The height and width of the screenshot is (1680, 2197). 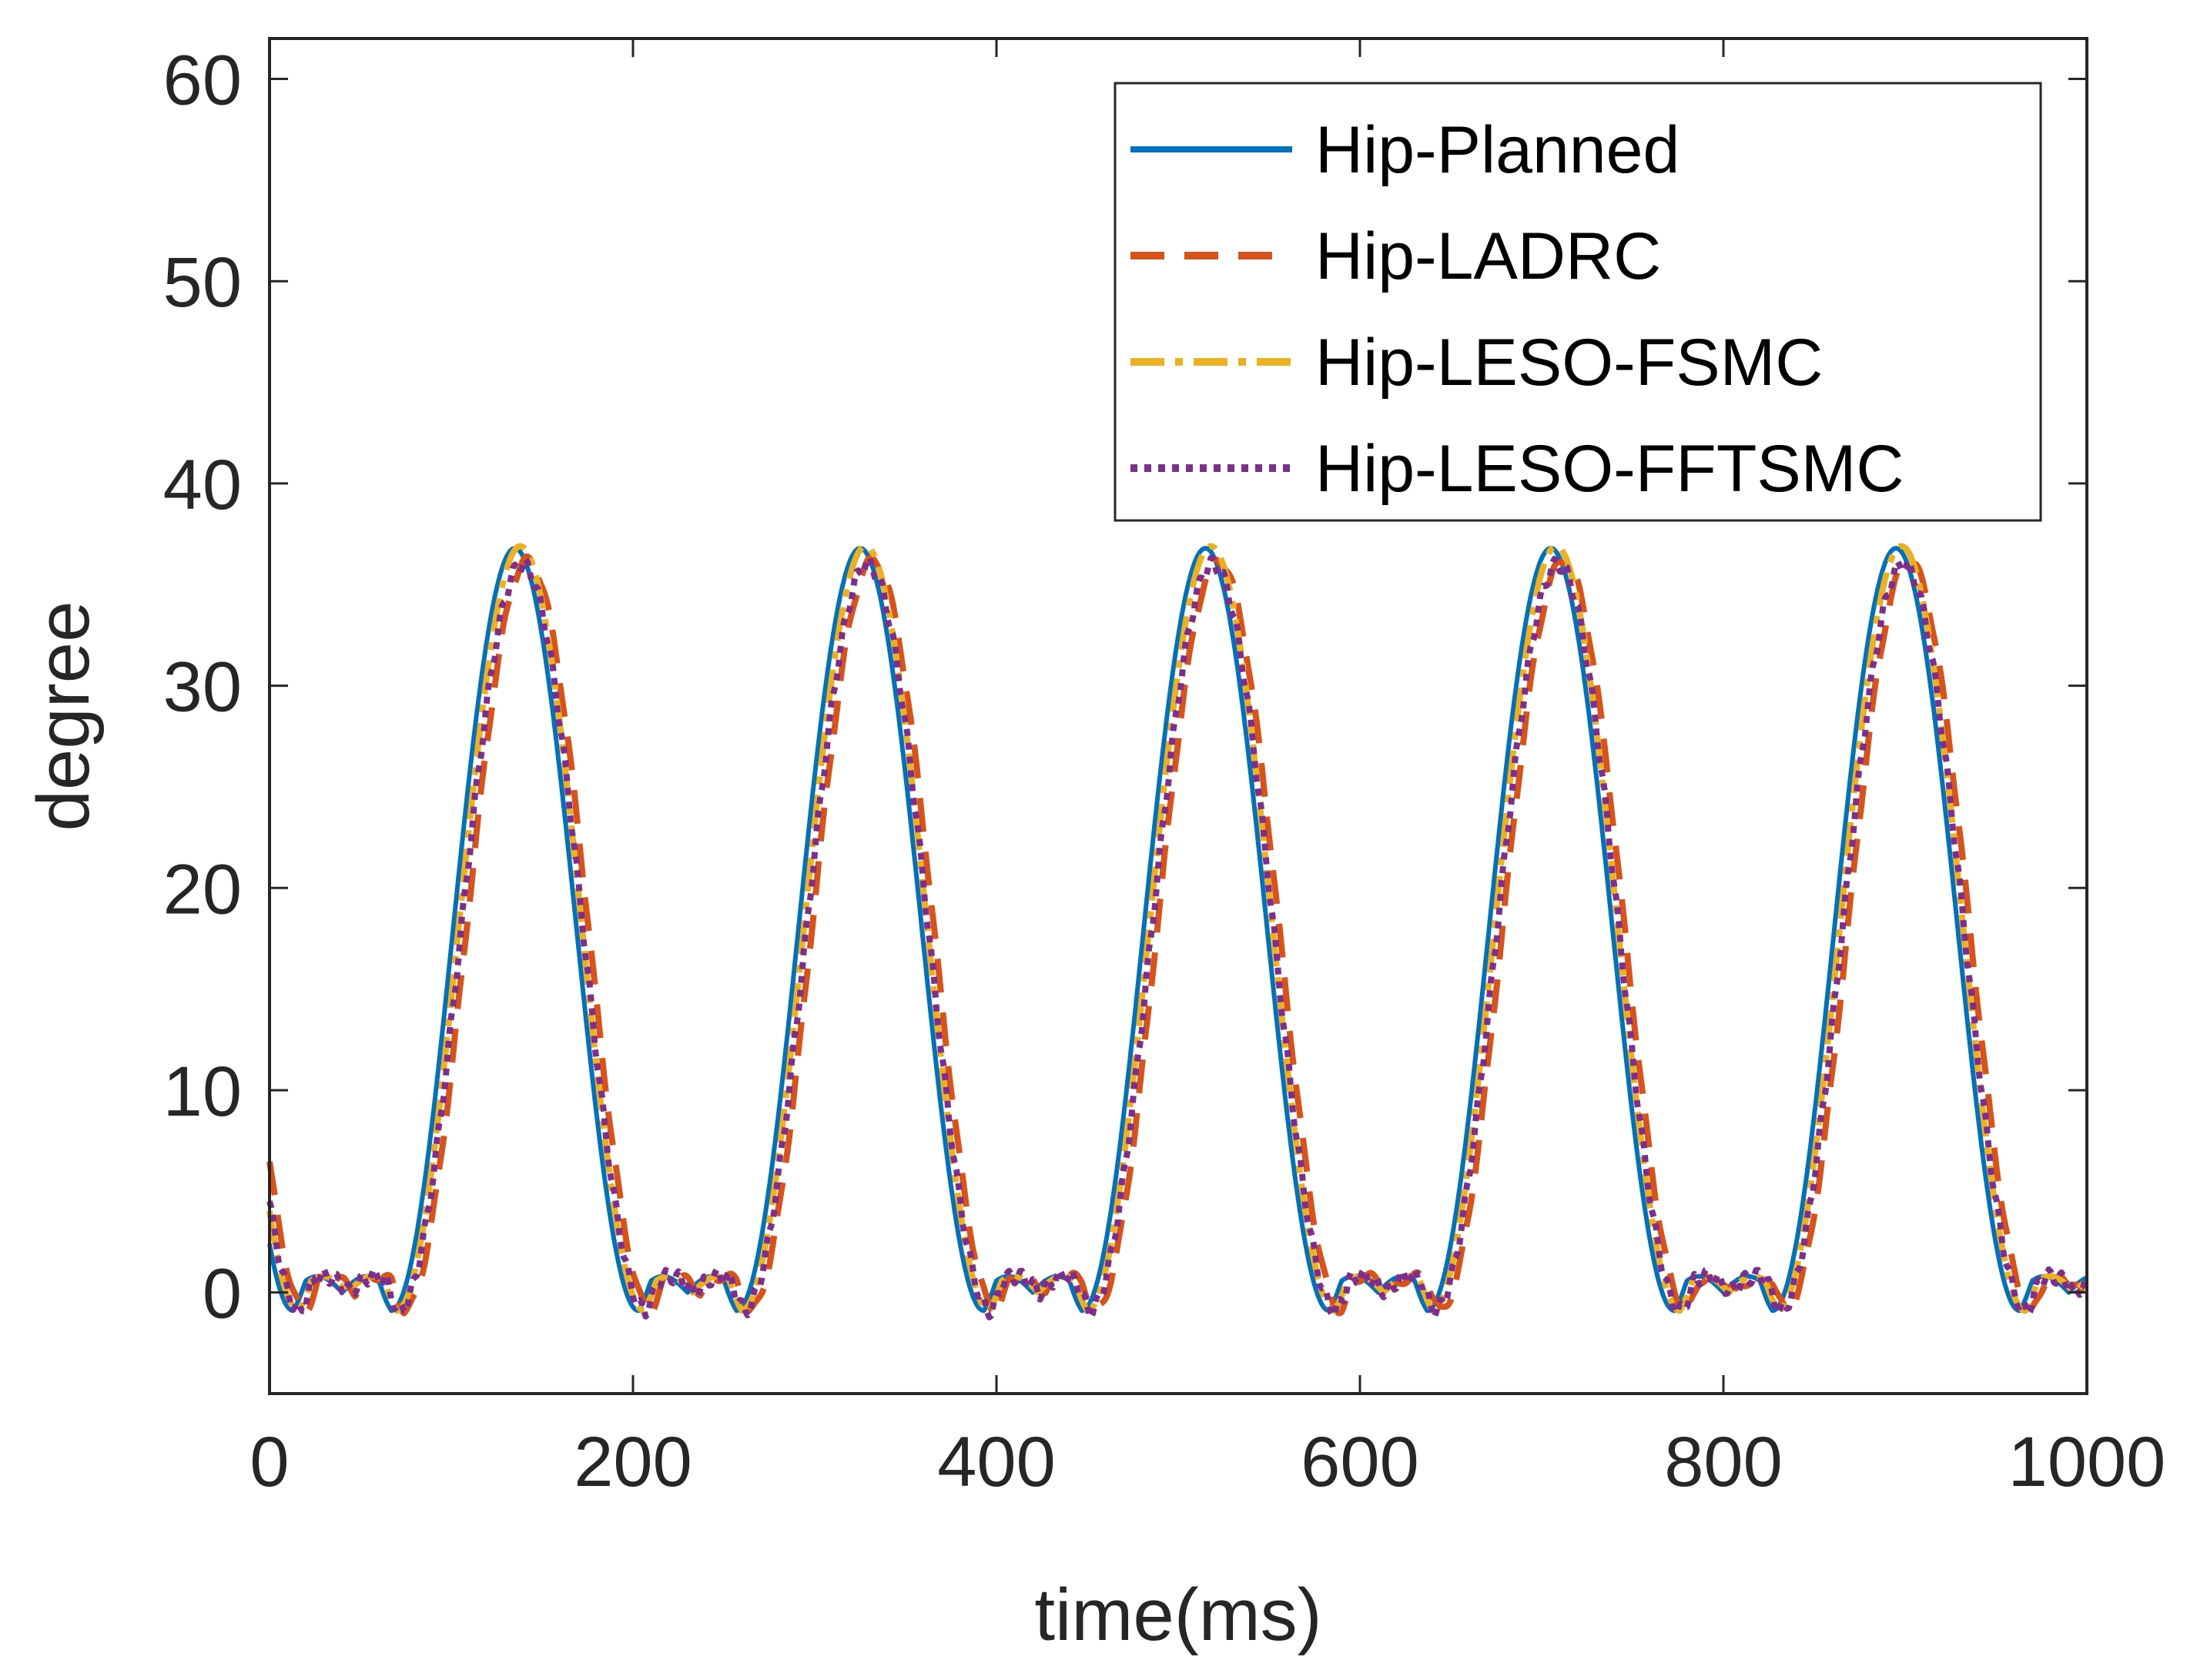 What do you see at coordinates (1610, 469) in the screenshot?
I see `legend-label: Hip-LESO-FFTSMC` at bounding box center [1610, 469].